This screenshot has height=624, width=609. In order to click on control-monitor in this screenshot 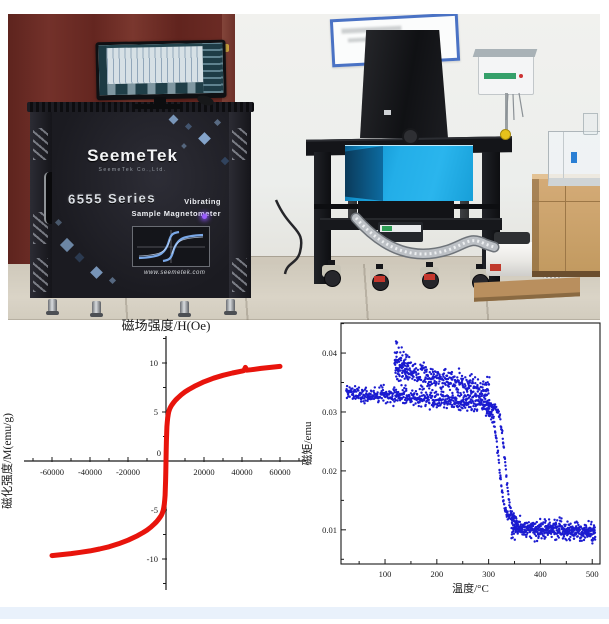, I will do `click(161, 70)`.